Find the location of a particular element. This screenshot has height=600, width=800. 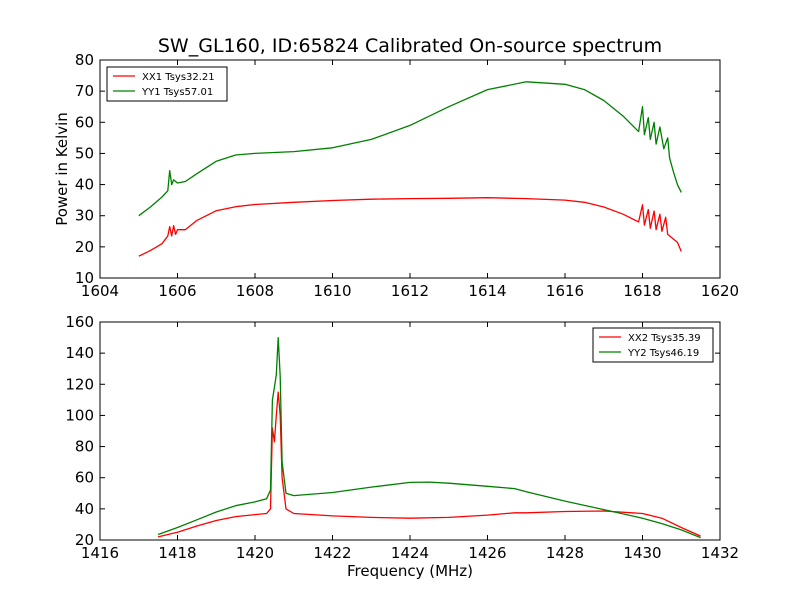

bottom-legend-box is located at coordinates (653, 345).